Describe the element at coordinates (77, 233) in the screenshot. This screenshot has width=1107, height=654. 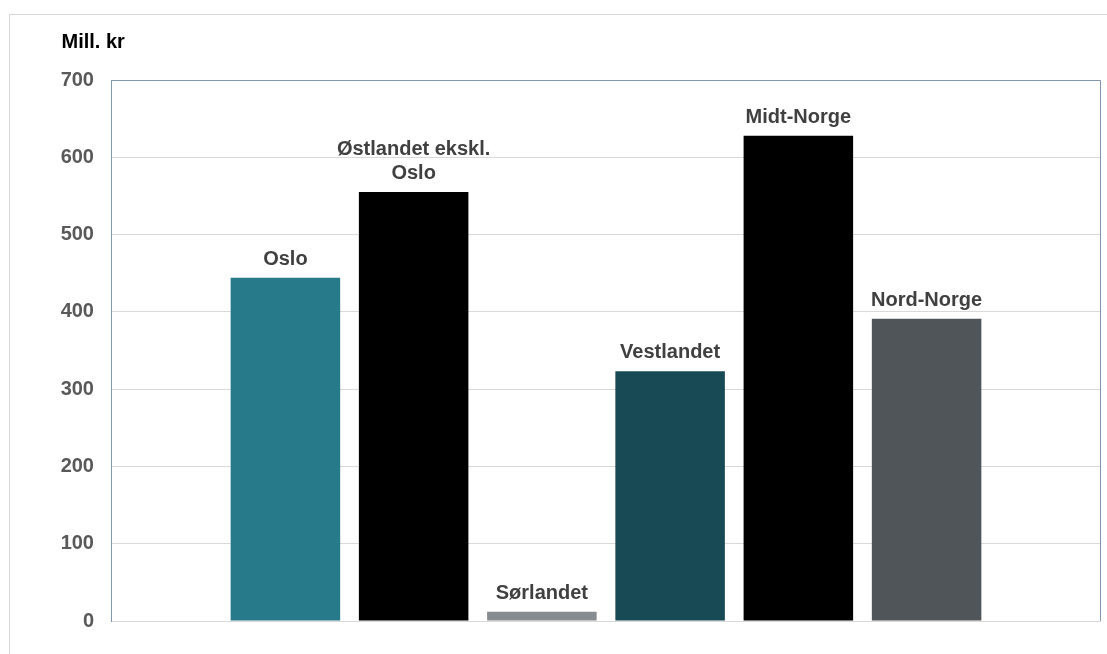
I see `y-tick-label: 500` at that location.